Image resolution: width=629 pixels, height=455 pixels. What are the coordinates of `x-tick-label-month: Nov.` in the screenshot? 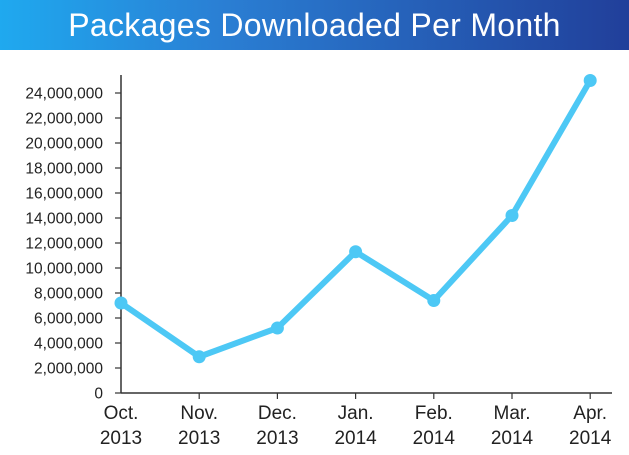 It's located at (199, 413).